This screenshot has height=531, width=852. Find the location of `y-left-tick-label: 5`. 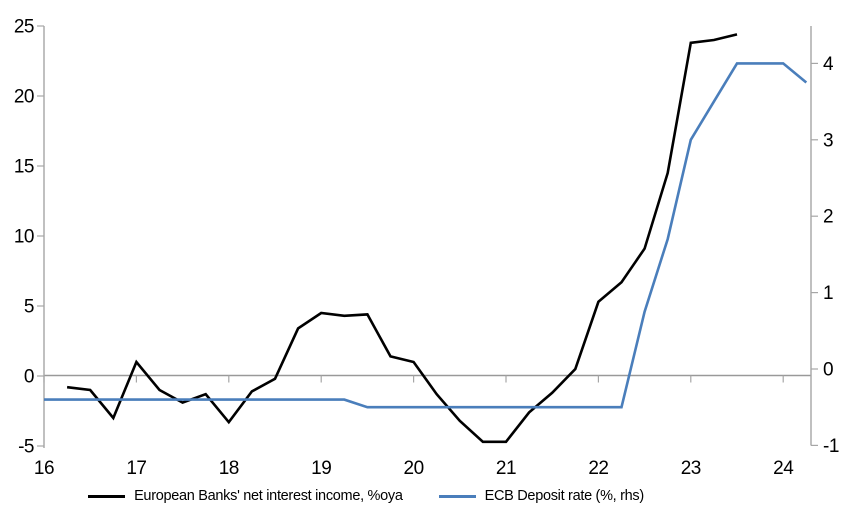

y-left-tick-label: 5 is located at coordinates (29, 307).